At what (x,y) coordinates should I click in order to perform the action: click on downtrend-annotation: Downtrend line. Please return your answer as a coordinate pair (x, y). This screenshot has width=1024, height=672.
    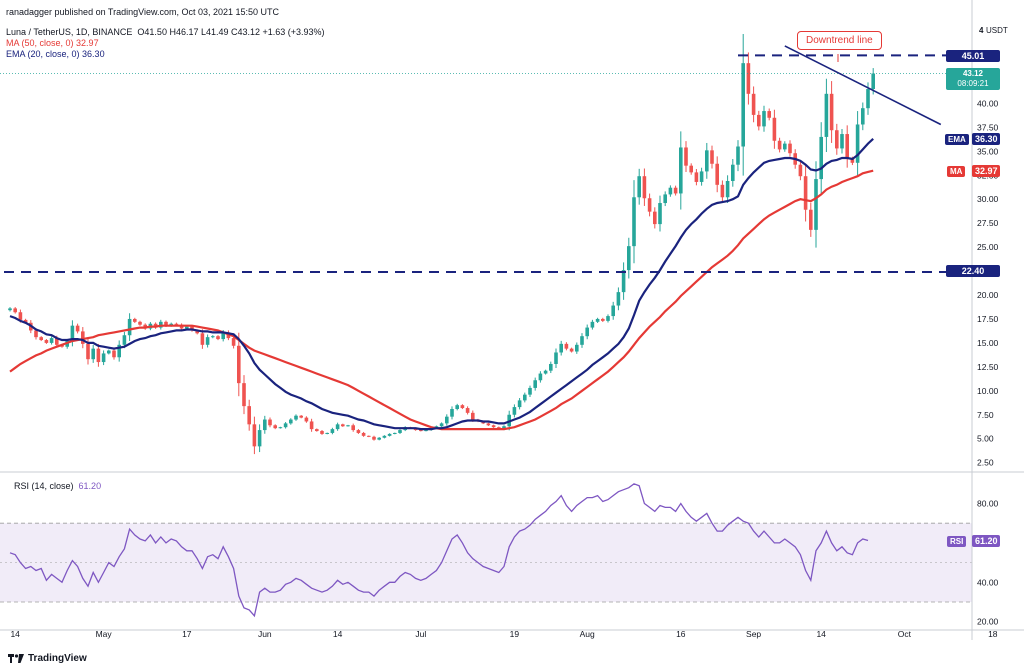
    Looking at the image, I should click on (839, 40).